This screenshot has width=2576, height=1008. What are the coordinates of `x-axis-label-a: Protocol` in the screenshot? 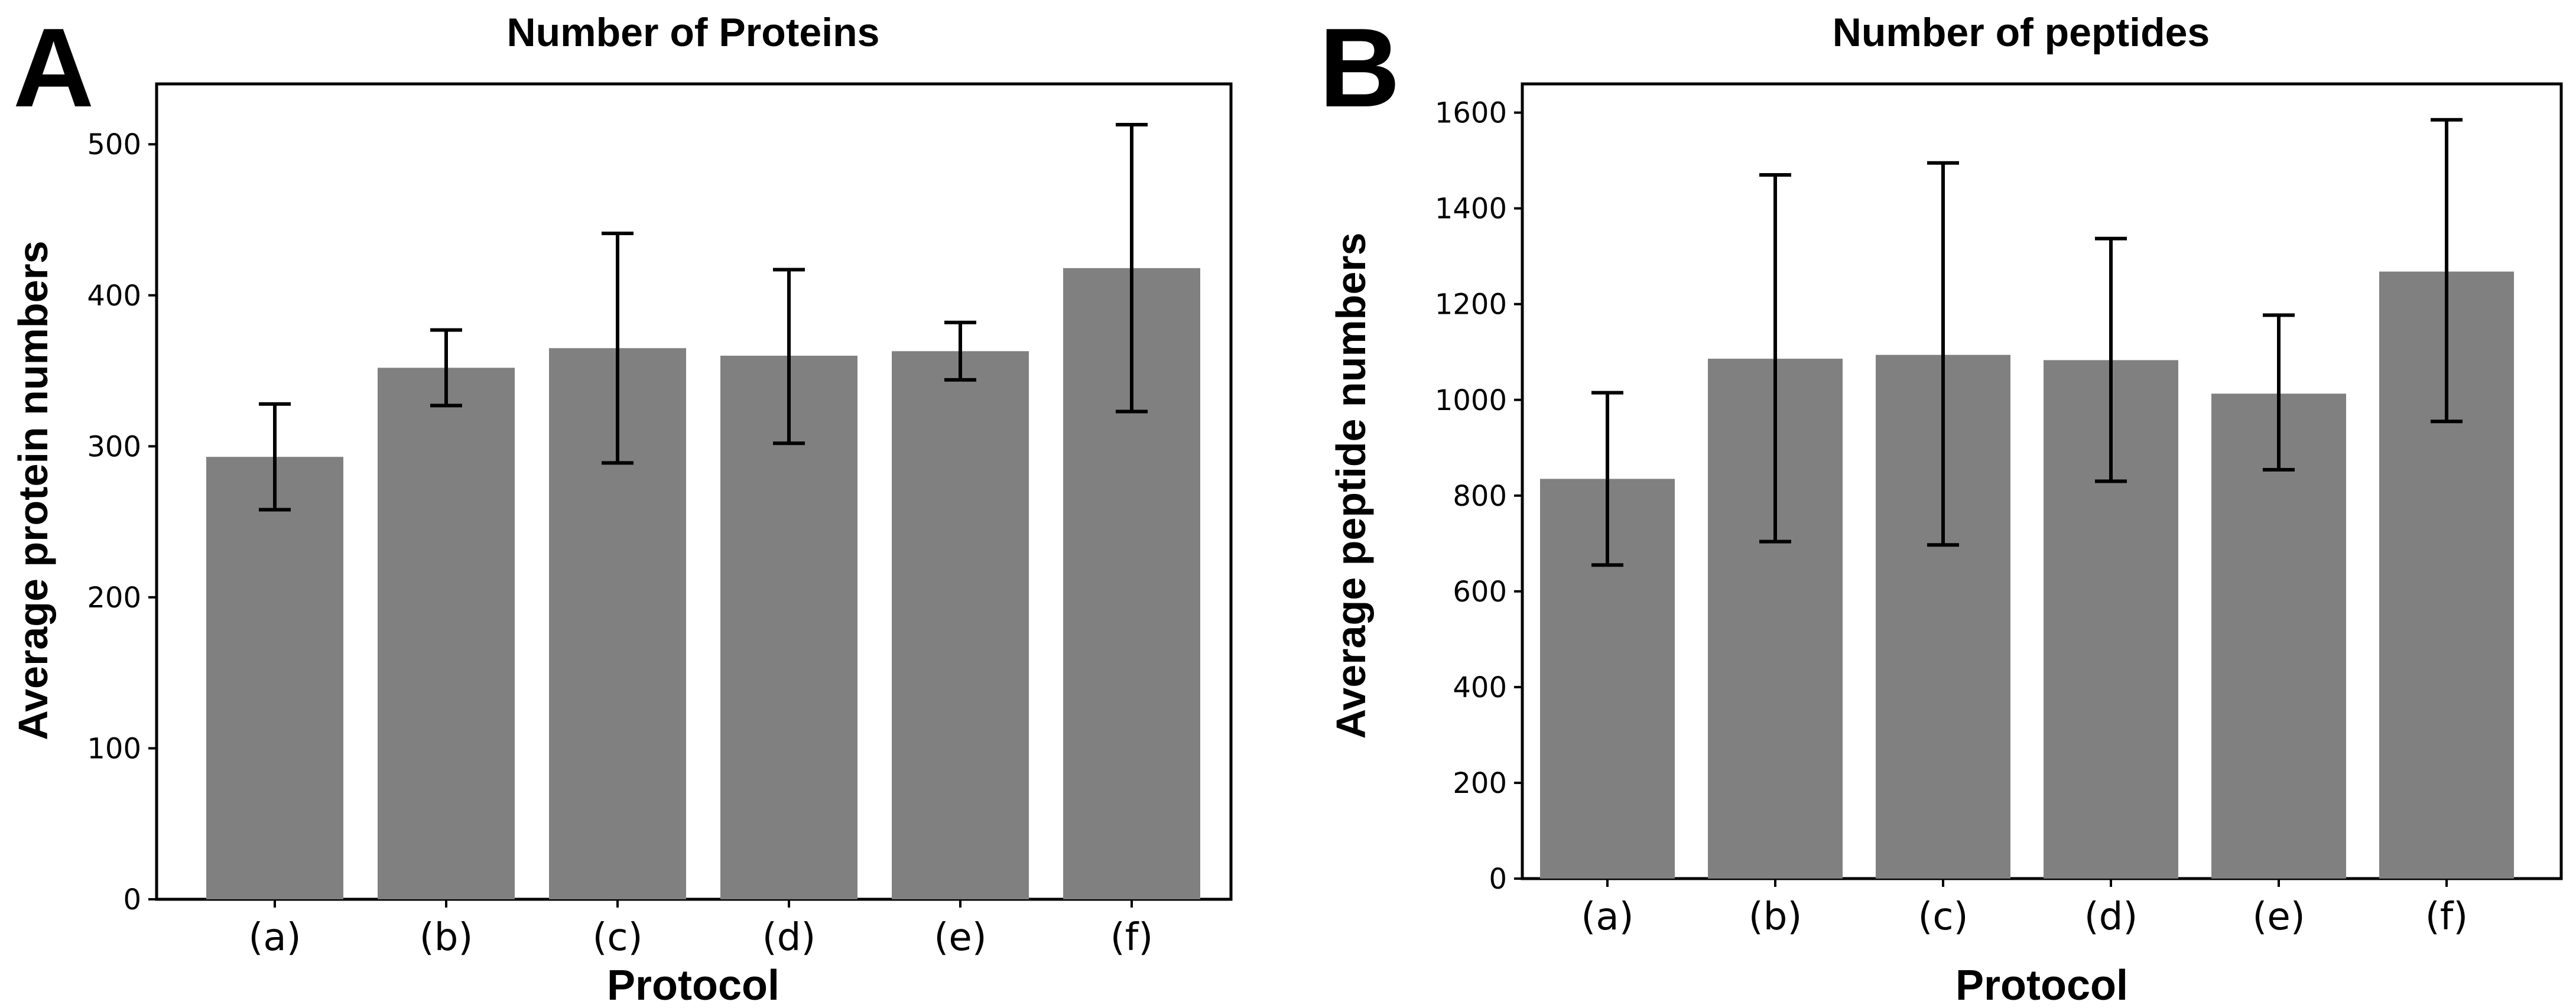 It's located at (693, 985).